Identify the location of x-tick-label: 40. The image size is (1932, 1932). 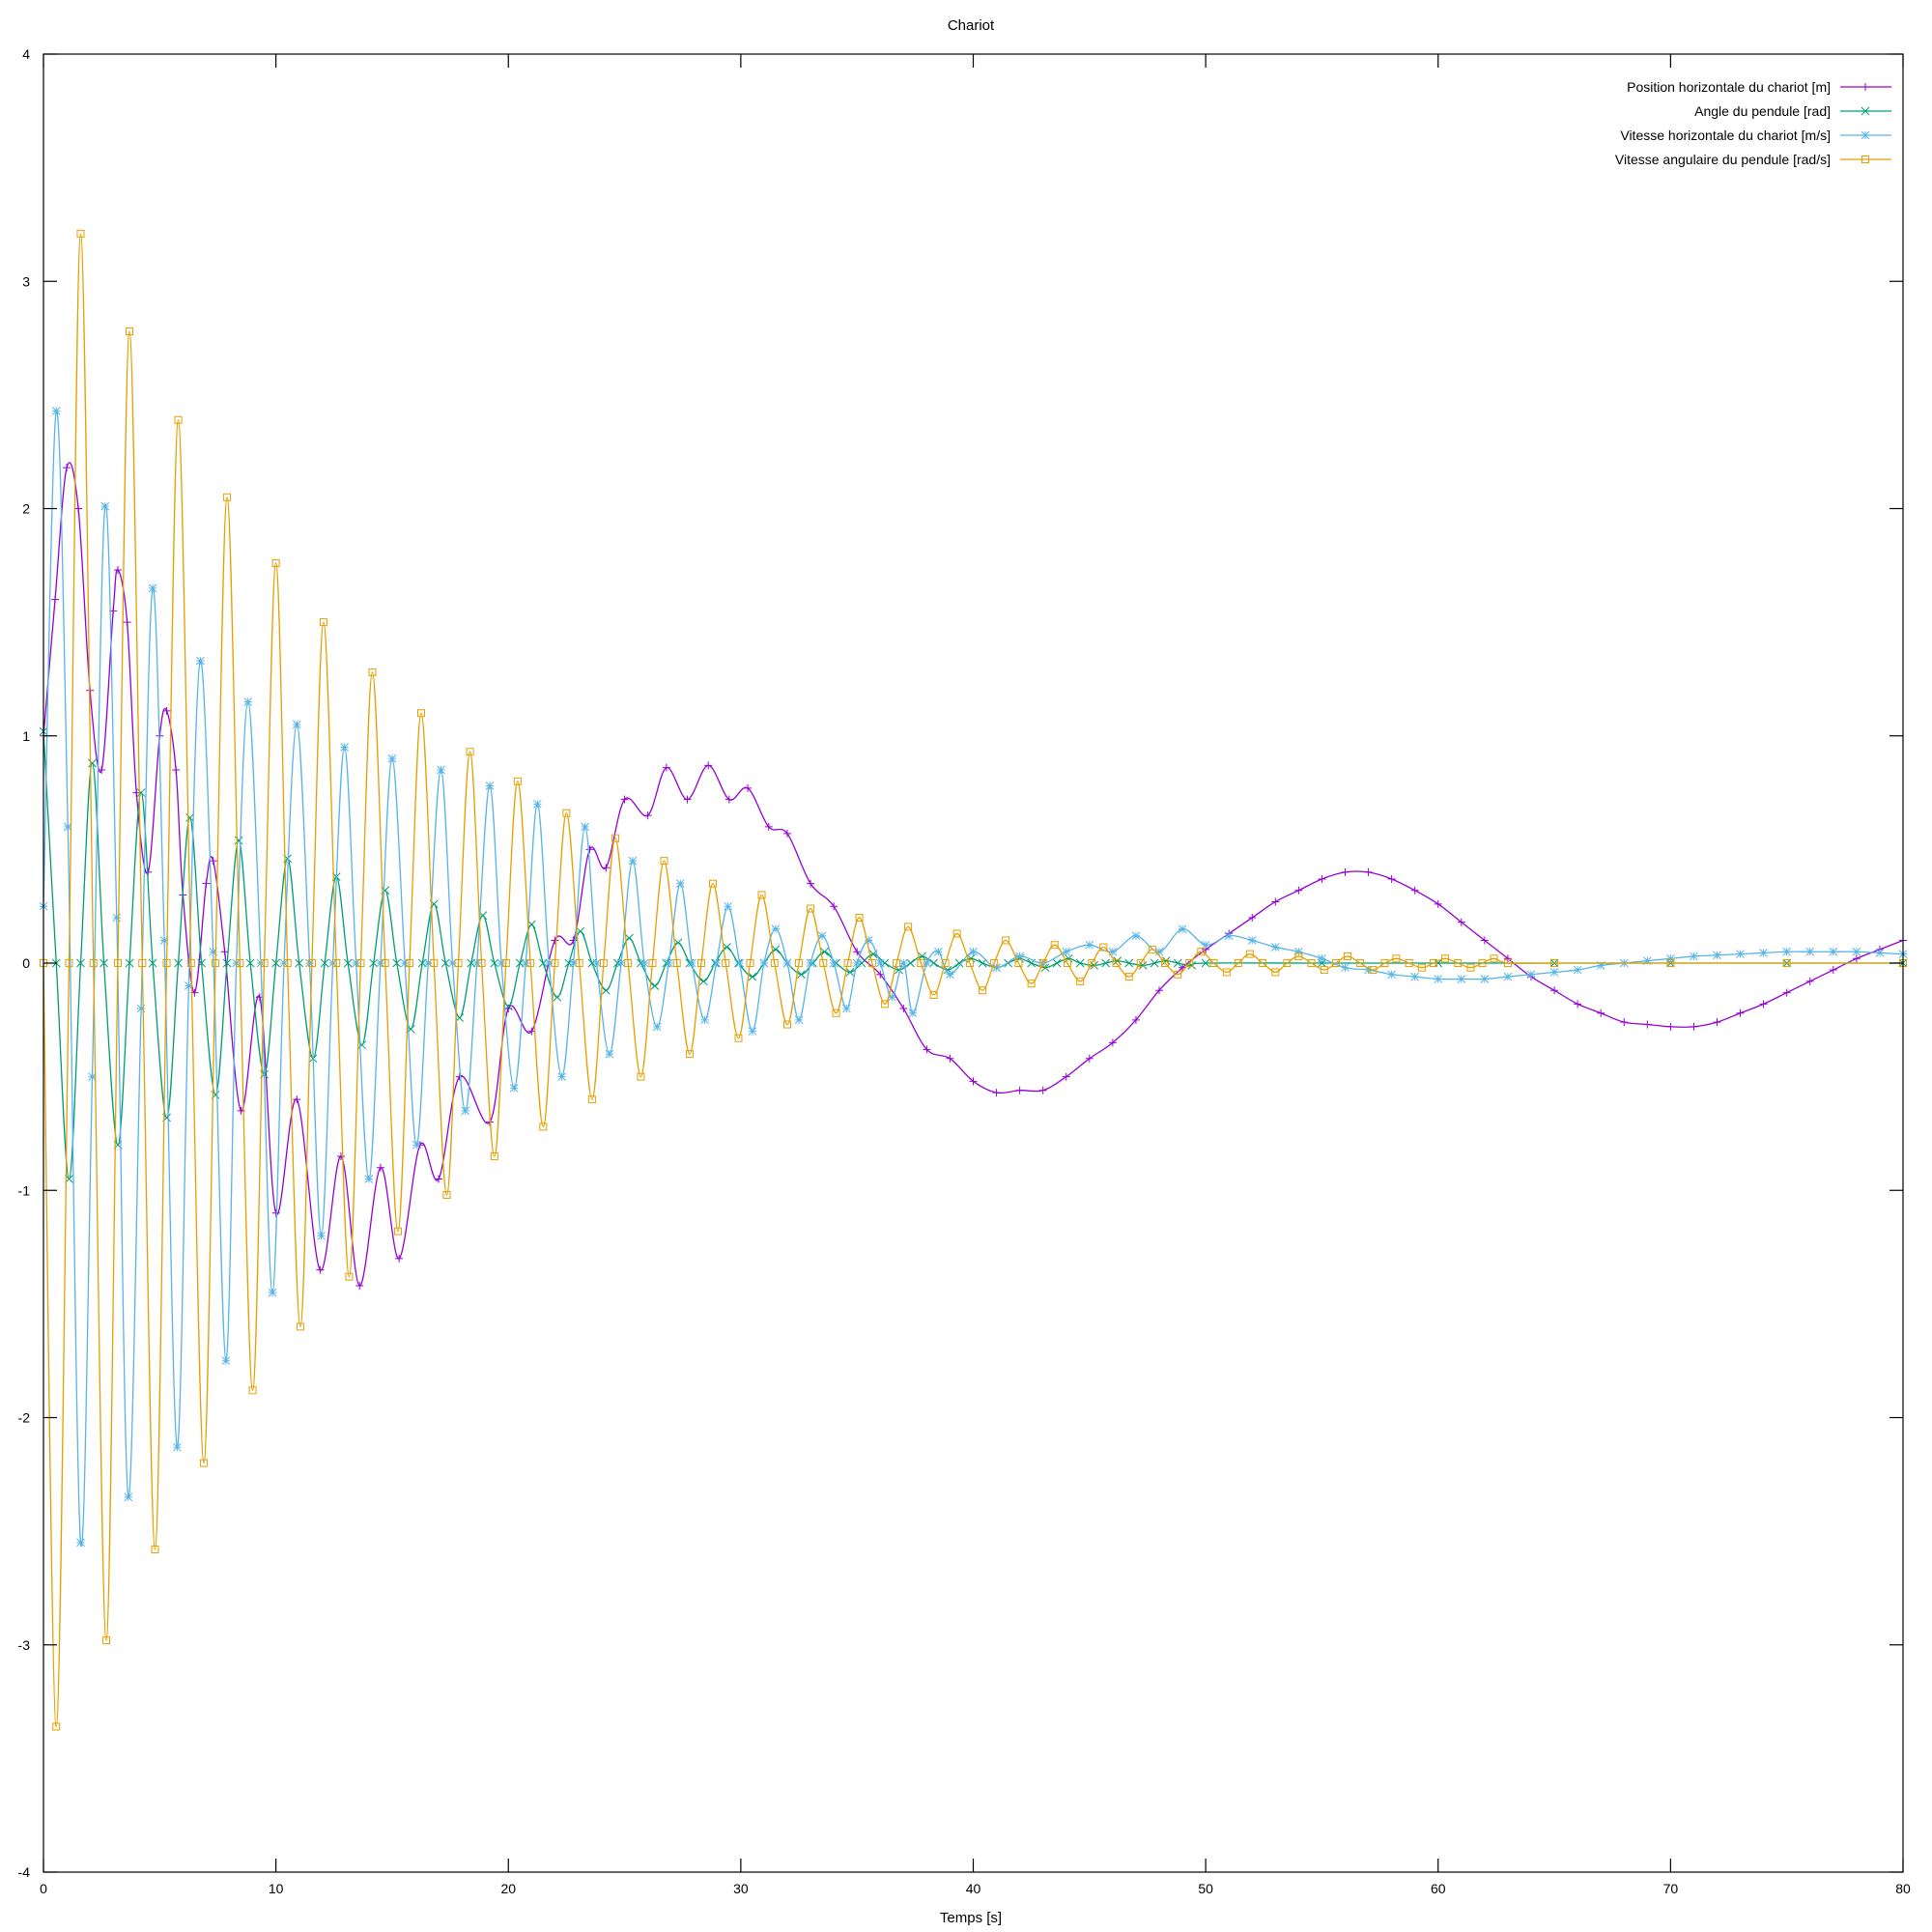
(973, 1888).